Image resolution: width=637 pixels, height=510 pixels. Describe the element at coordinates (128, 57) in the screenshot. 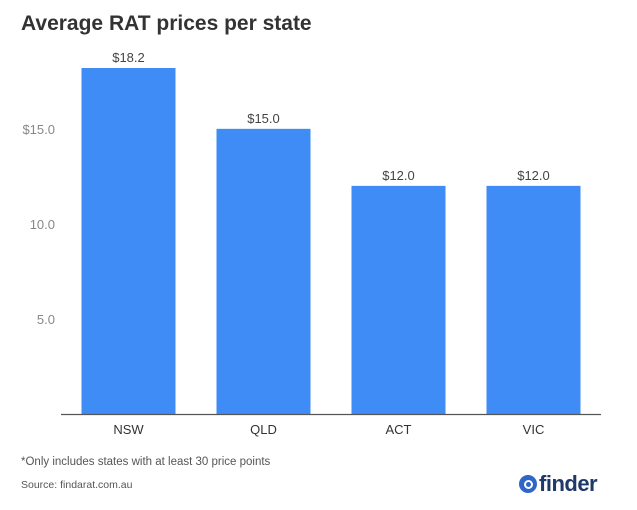

I see `data-label: $18.2` at that location.